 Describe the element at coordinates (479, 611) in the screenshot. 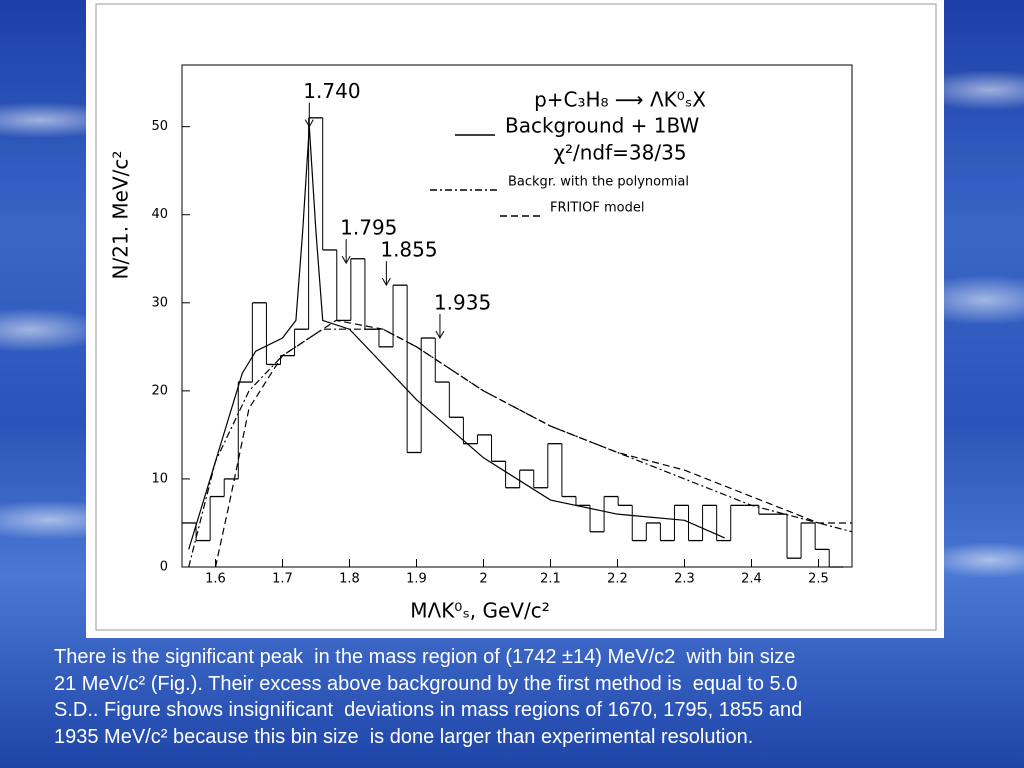

I see `x-axis-label: MΛK⁰ₛ, GeV/c²` at that location.